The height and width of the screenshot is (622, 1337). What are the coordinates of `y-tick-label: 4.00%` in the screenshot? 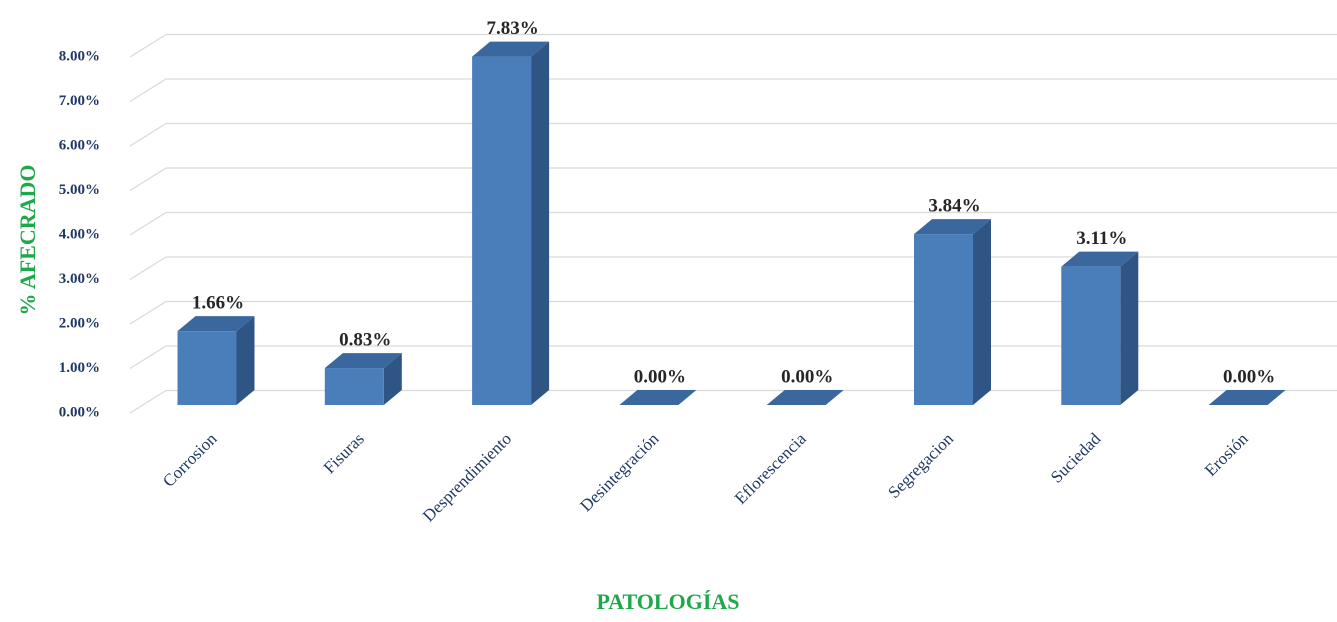 It's located at (79, 234).